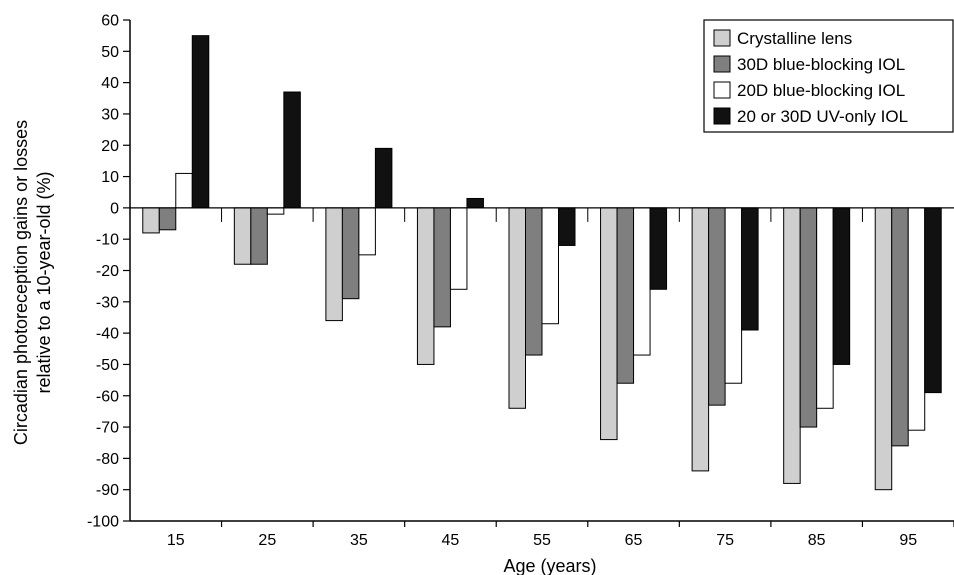  Describe the element at coordinates (549, 565) in the screenshot. I see `x-axis-title: Age (years)` at that location.